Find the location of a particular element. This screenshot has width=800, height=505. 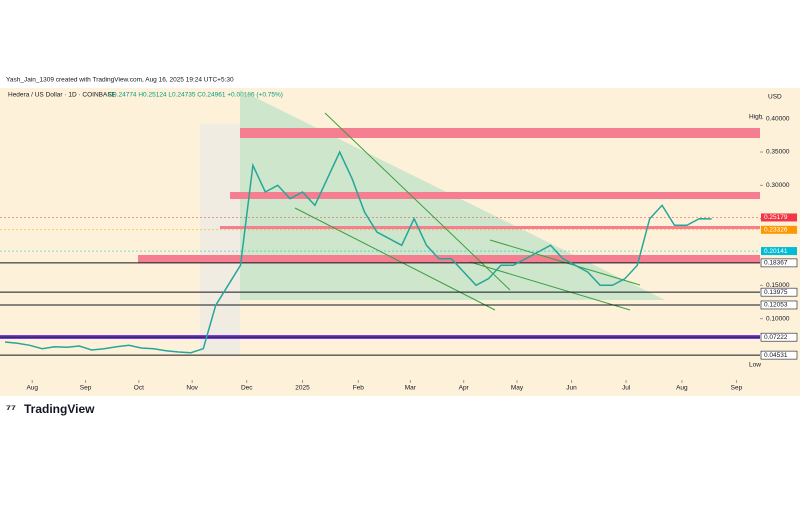

x-tick-label: May is located at coordinates (517, 388).